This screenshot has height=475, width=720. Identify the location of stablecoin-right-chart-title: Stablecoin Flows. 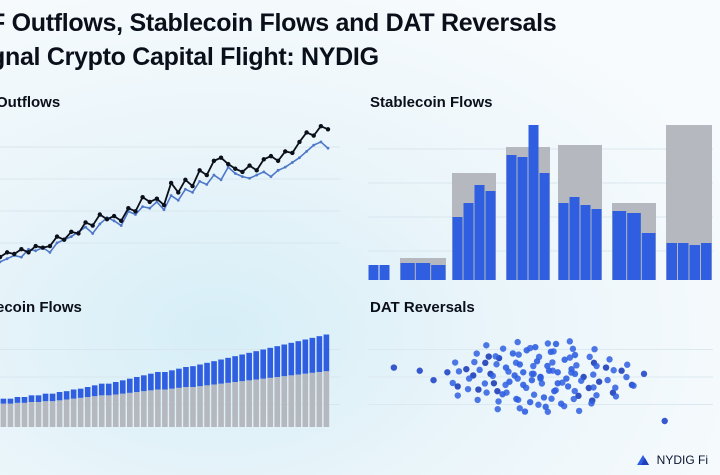
(431, 102).